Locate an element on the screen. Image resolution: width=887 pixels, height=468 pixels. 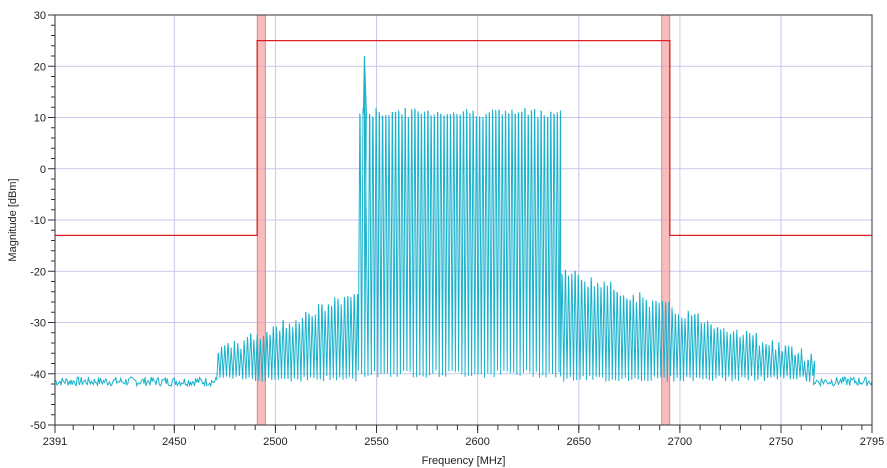
x-tick-label: 2700 is located at coordinates (680, 442).